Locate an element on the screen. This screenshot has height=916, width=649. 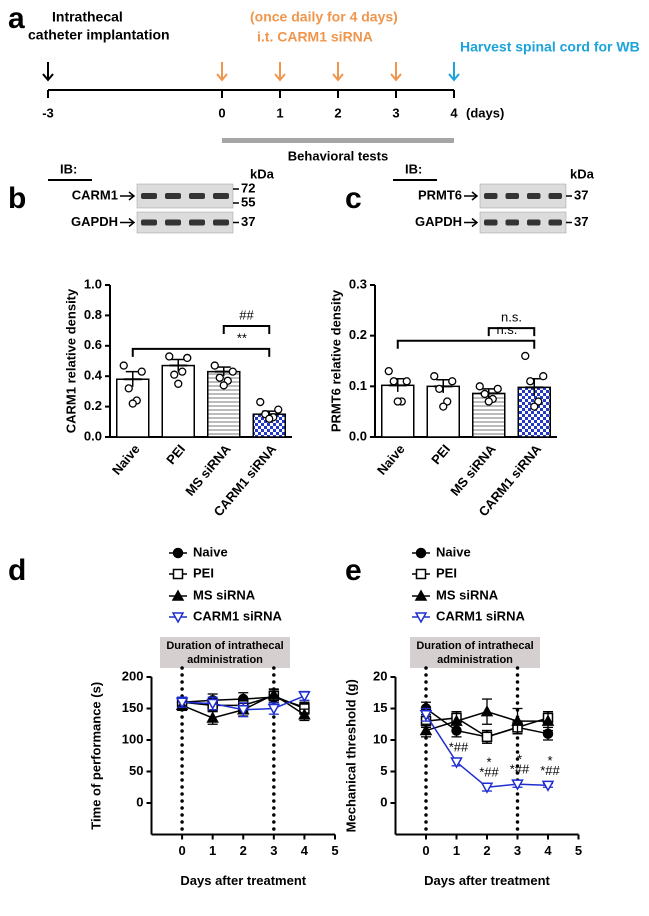
marker-label: 37 is located at coordinates (248, 221).